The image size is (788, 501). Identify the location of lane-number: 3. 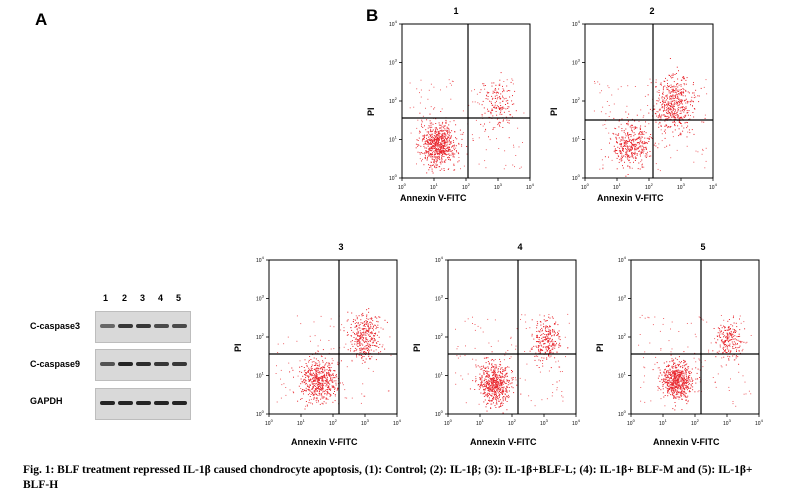
(143, 298).